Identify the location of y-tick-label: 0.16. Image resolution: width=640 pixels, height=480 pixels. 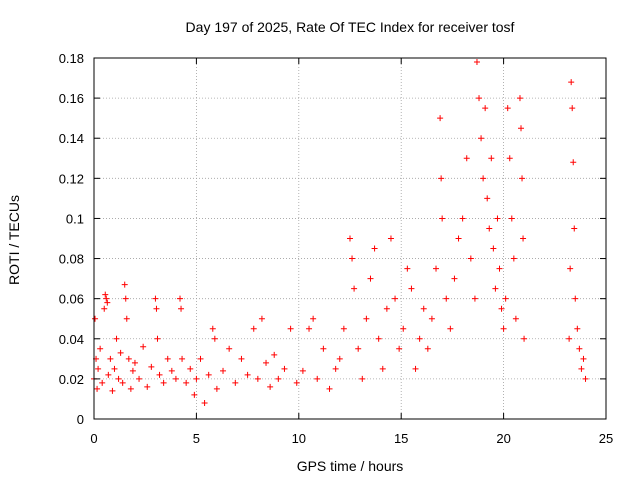
(71, 98).